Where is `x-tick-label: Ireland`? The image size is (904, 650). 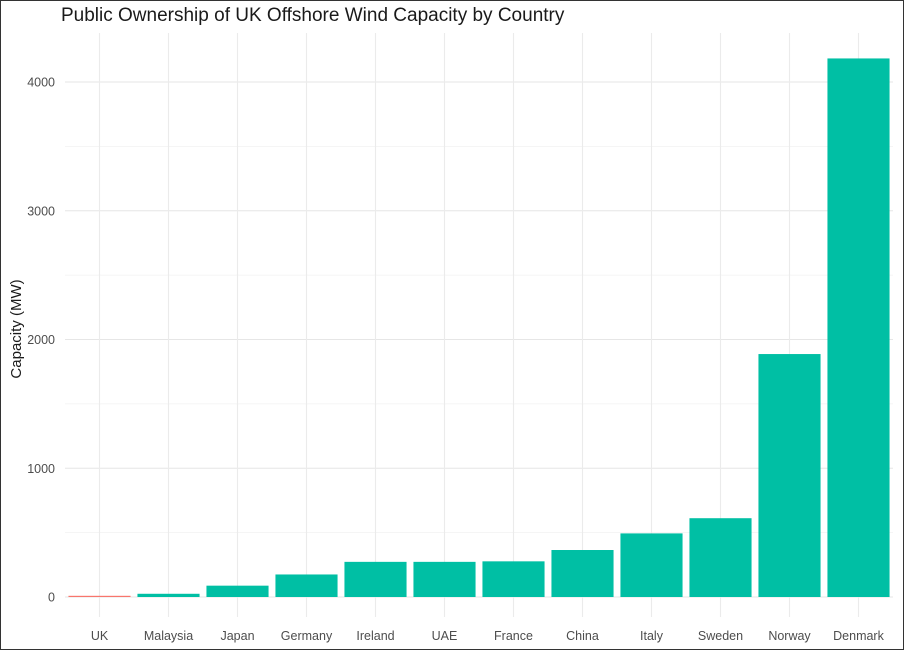 x-tick-label: Ireland is located at coordinates (375, 636).